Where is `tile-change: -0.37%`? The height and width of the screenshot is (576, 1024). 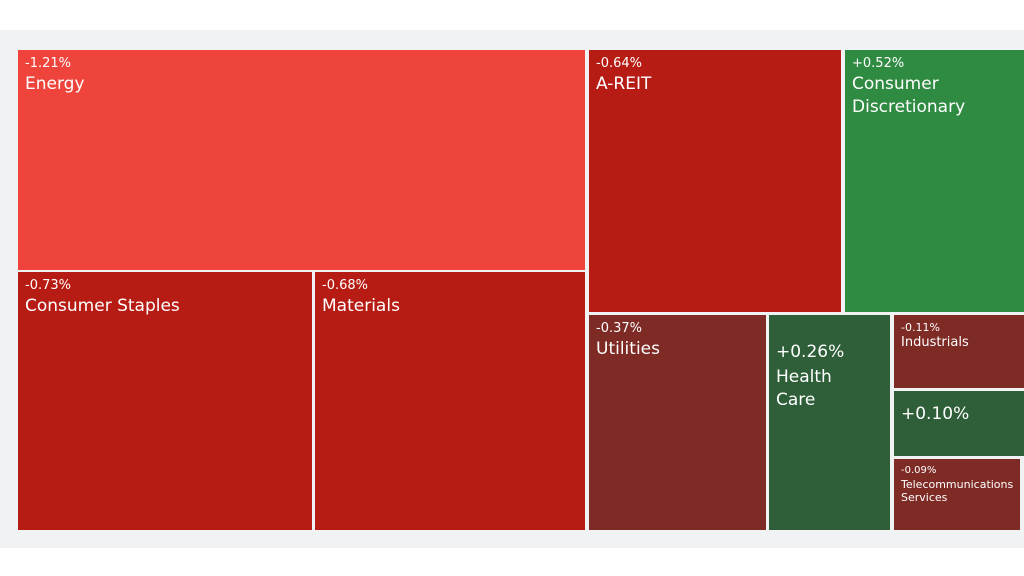 tile-change: -0.37% is located at coordinates (619, 328).